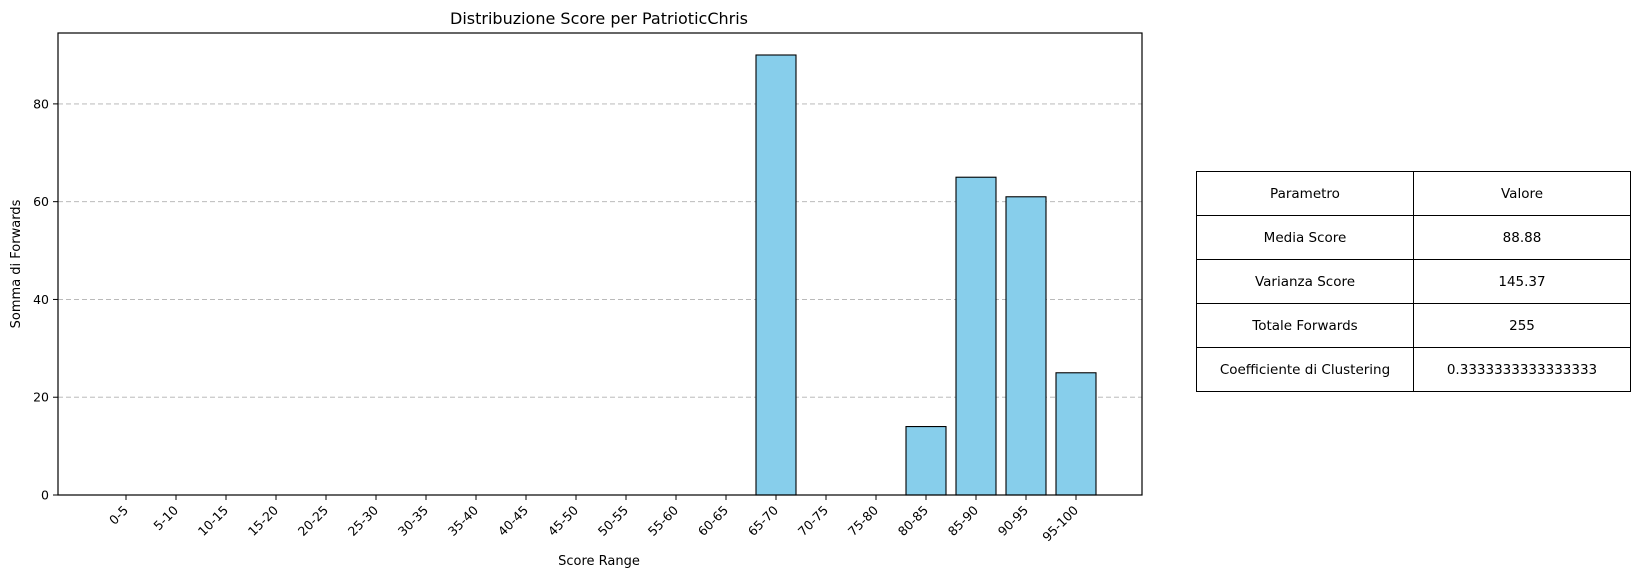 Image resolution: width=1640 pixels, height=578 pixels. What do you see at coordinates (1060, 523) in the screenshot?
I see `x-tick-label: 95-100` at bounding box center [1060, 523].